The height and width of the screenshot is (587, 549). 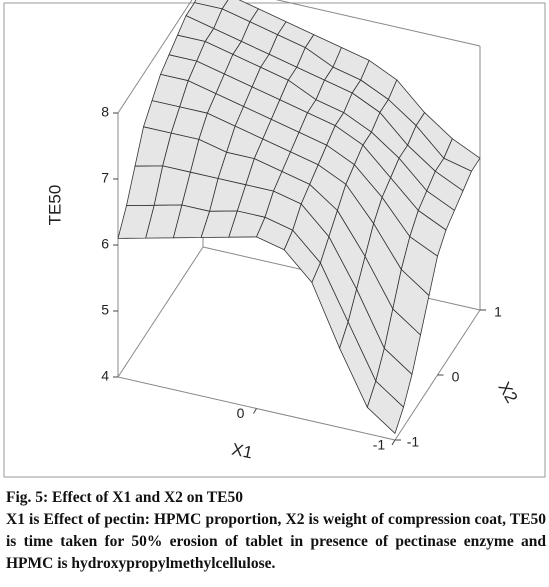 I want to click on y-tick-label: 0, so click(x=456, y=377).